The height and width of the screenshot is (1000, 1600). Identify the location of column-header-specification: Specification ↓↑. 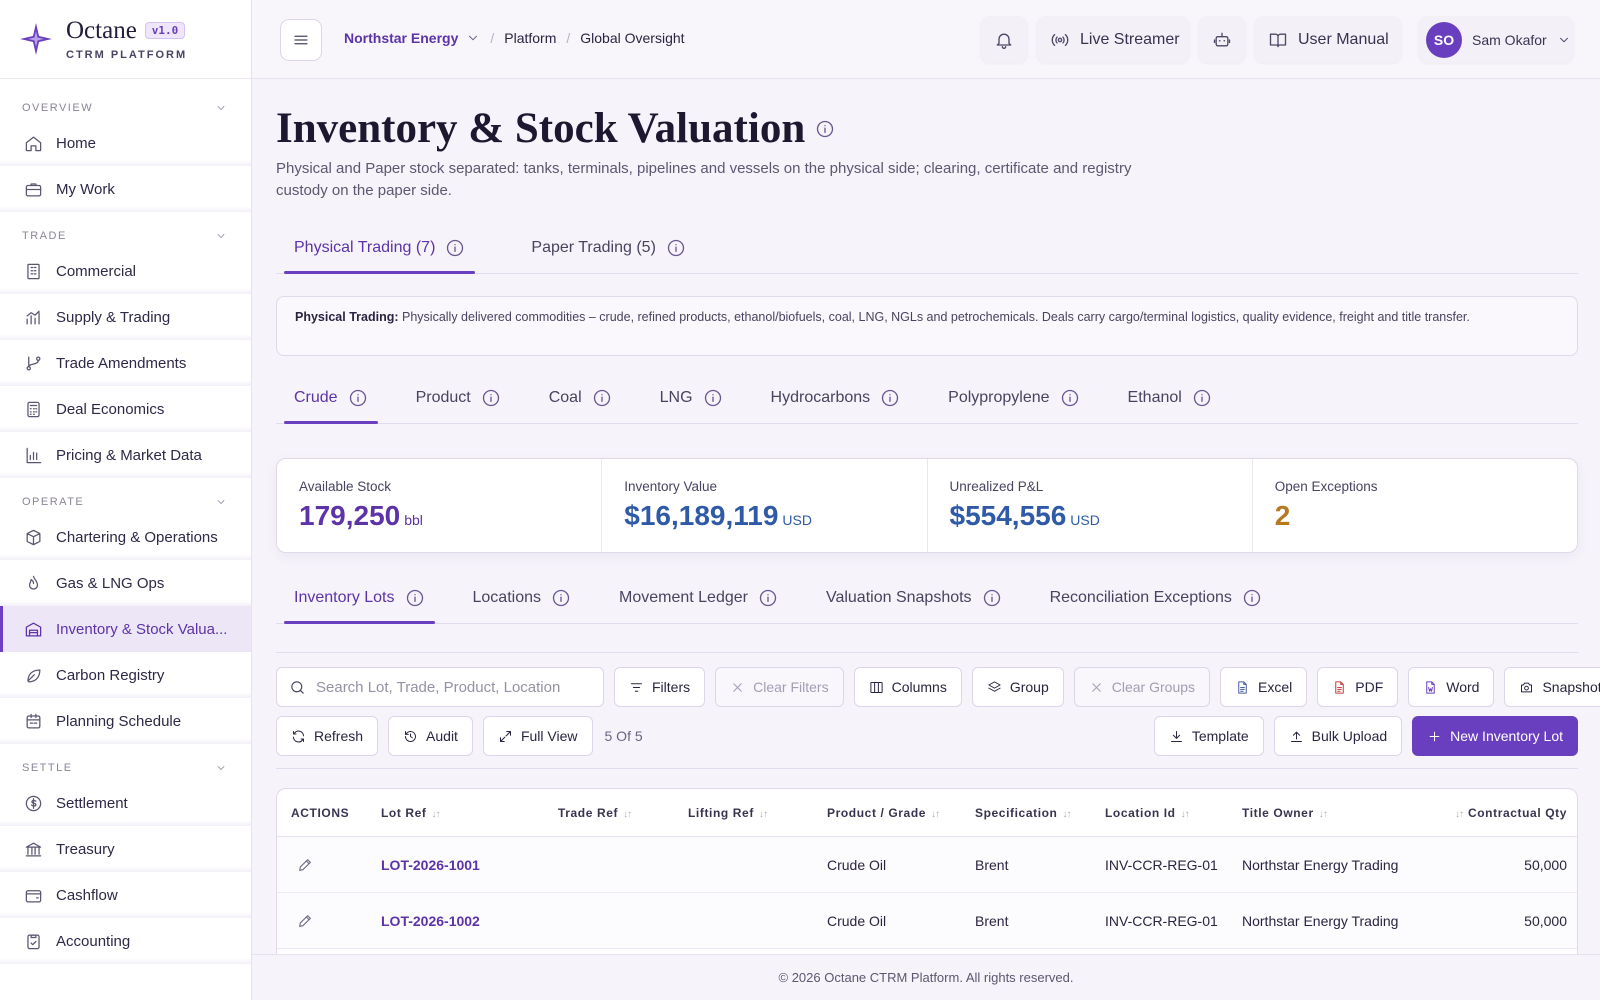
(1040, 813).